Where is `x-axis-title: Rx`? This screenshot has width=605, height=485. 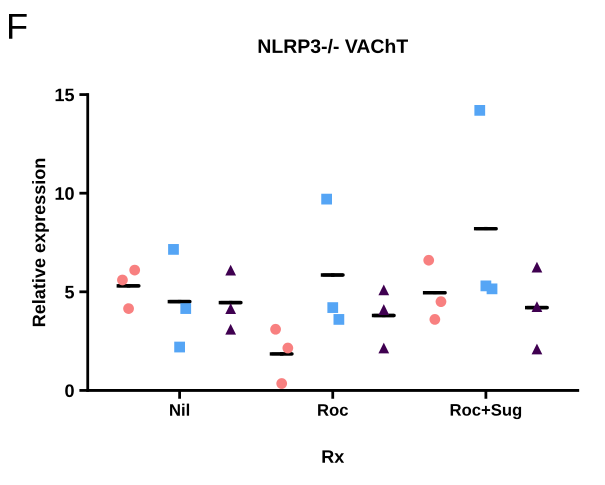
x-axis-title: Rx is located at coordinates (333, 456).